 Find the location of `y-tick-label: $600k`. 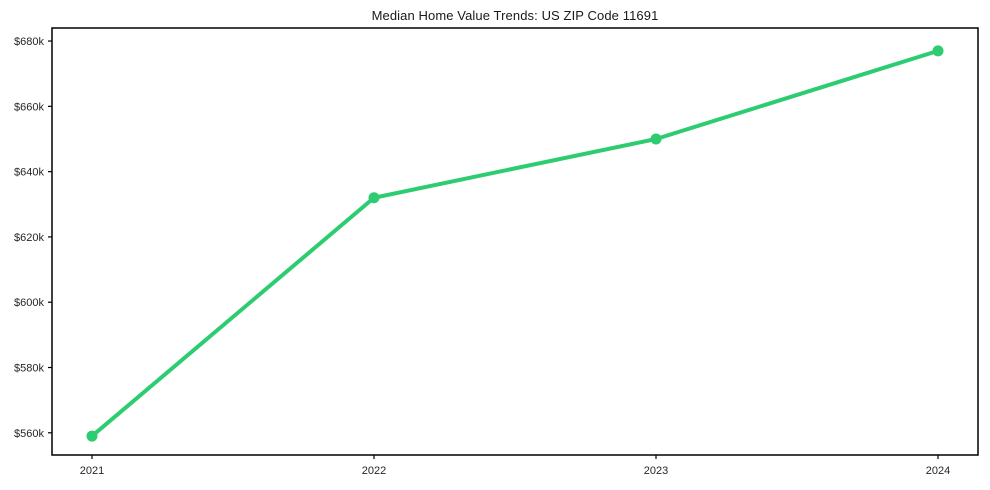

y-tick-label: $600k is located at coordinates (29, 303).